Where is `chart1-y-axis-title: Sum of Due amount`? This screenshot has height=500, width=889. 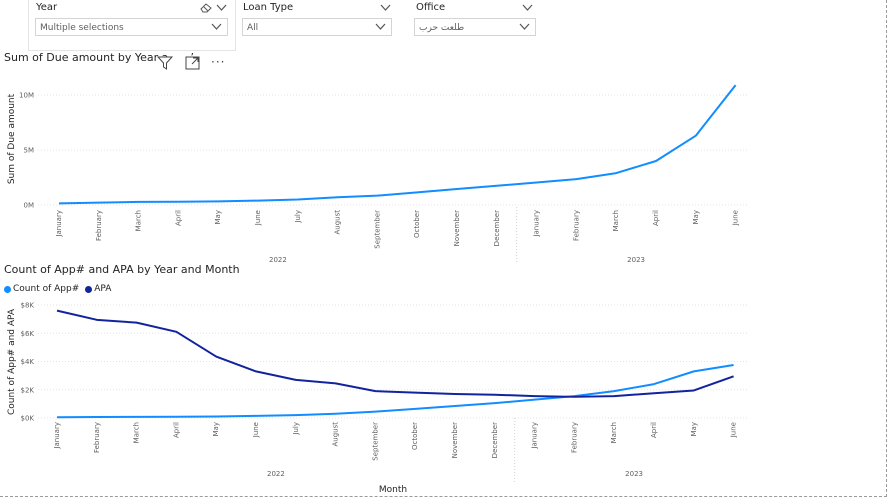 chart1-y-axis-title: Sum of Due amount is located at coordinates (12, 138).